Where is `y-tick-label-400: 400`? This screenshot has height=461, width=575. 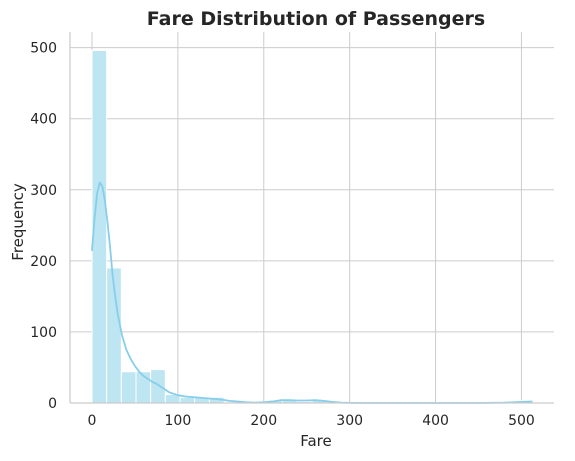
y-tick-label-400: 400 is located at coordinates (43, 120).